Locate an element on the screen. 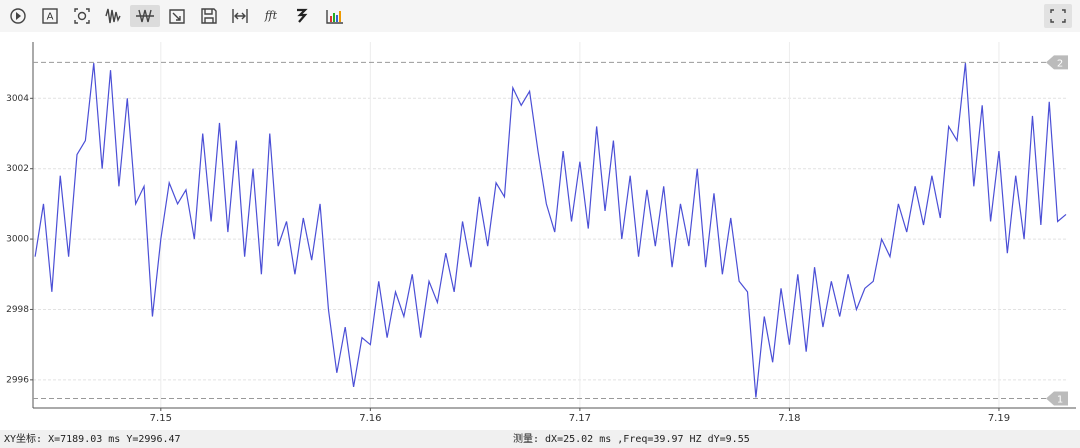 The height and width of the screenshot is (448, 1080). text-button: A is located at coordinates (50, 16).